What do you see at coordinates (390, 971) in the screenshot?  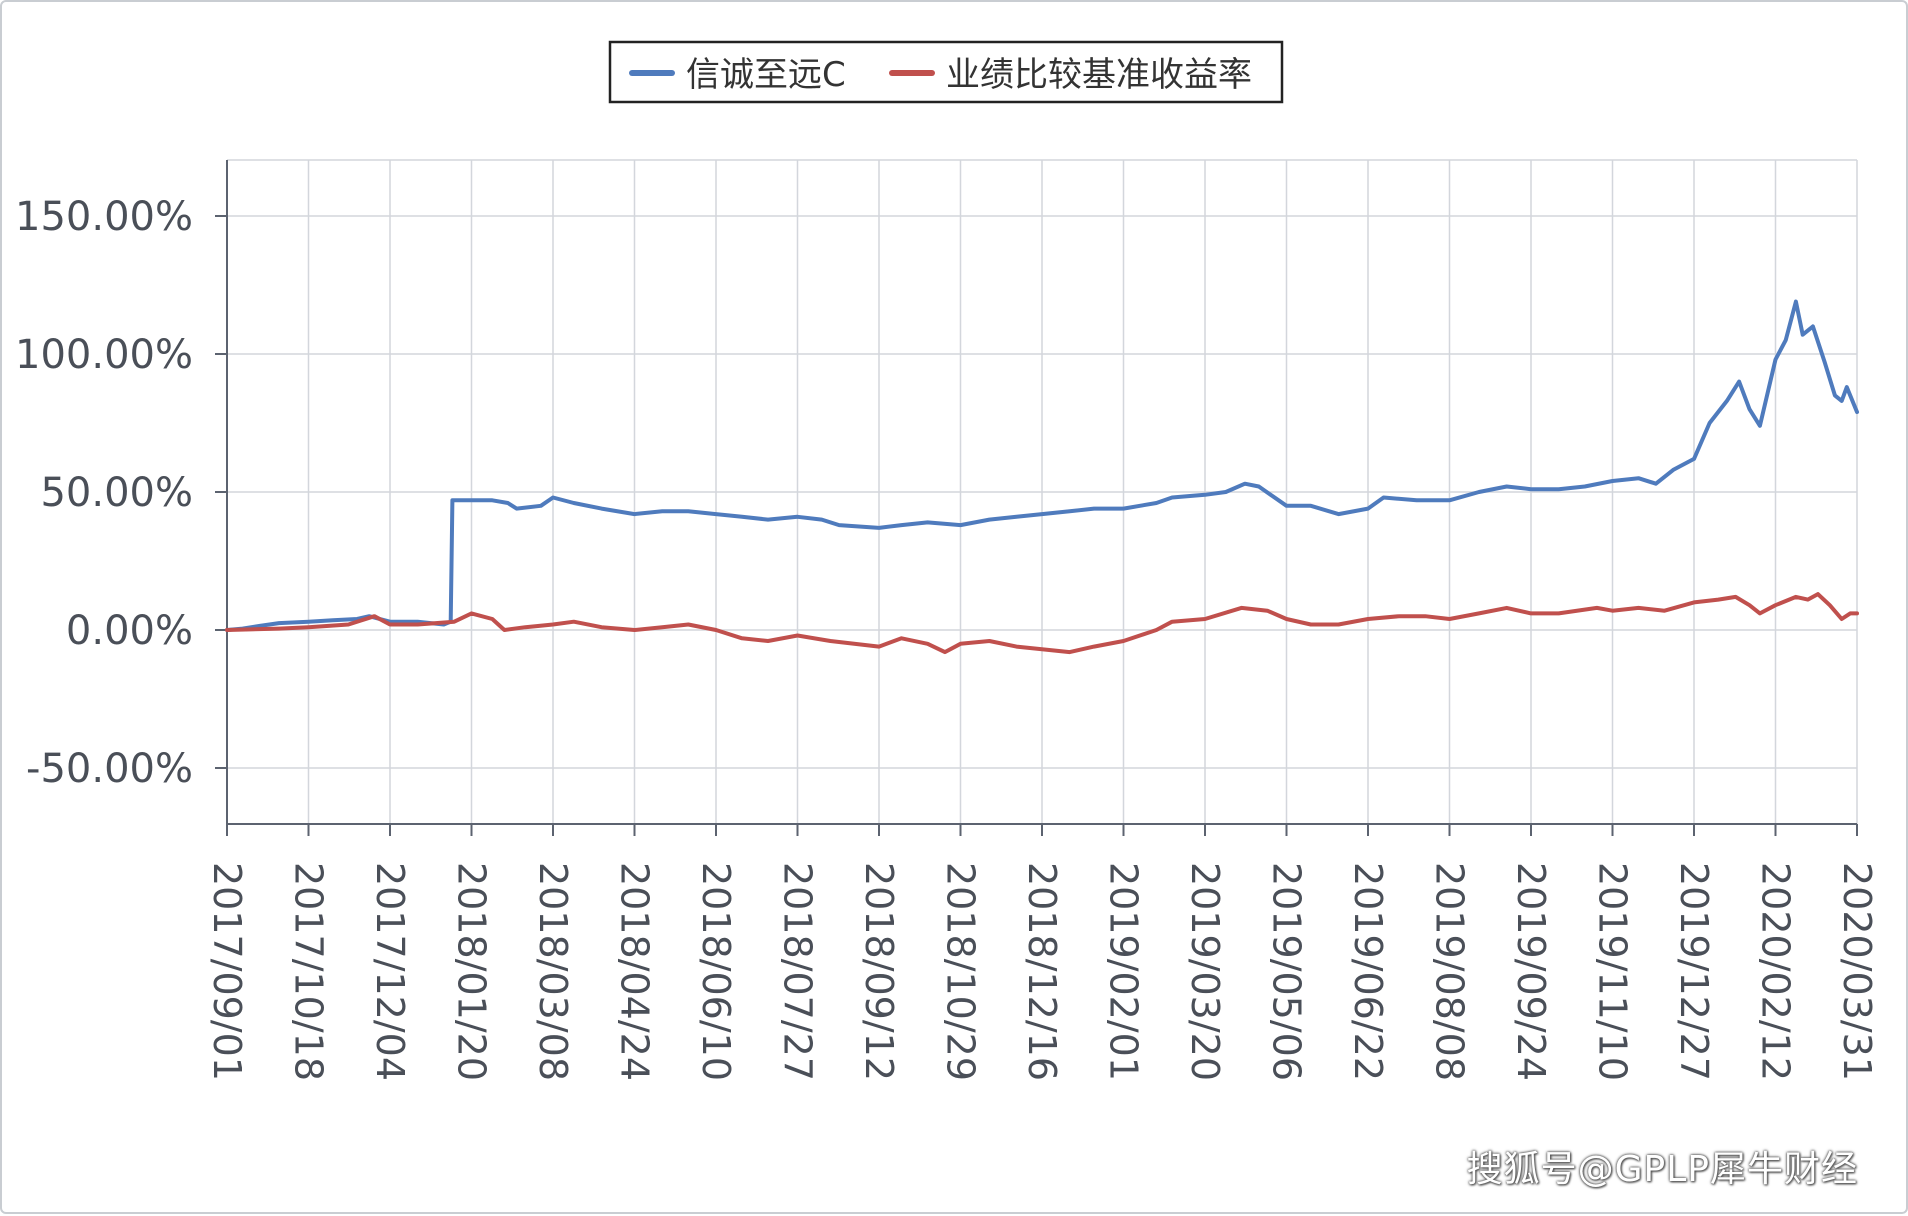 I see `x-tick-label: 2017/12/04` at bounding box center [390, 971].